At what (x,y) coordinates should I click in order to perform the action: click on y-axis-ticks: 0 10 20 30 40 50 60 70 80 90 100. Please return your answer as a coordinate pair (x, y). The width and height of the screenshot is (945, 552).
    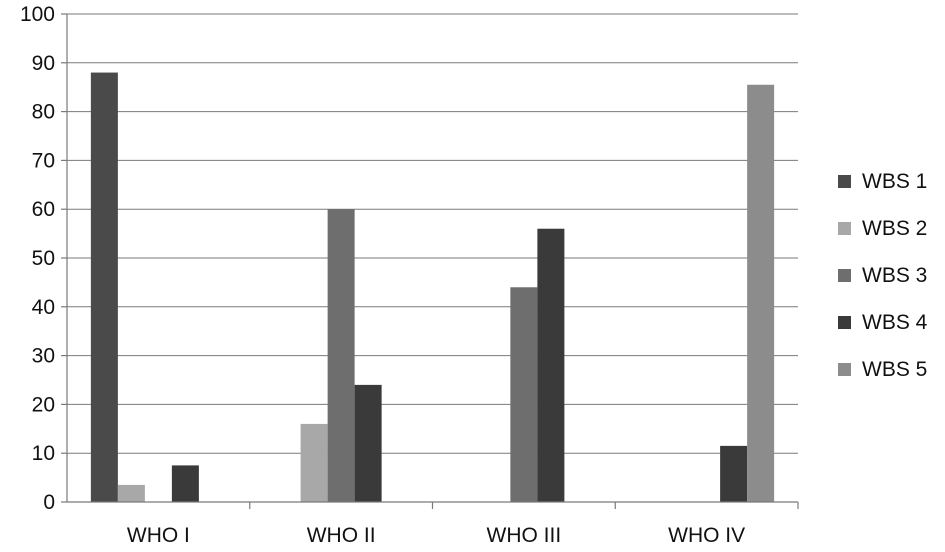
    Looking at the image, I should click on (43, 258).